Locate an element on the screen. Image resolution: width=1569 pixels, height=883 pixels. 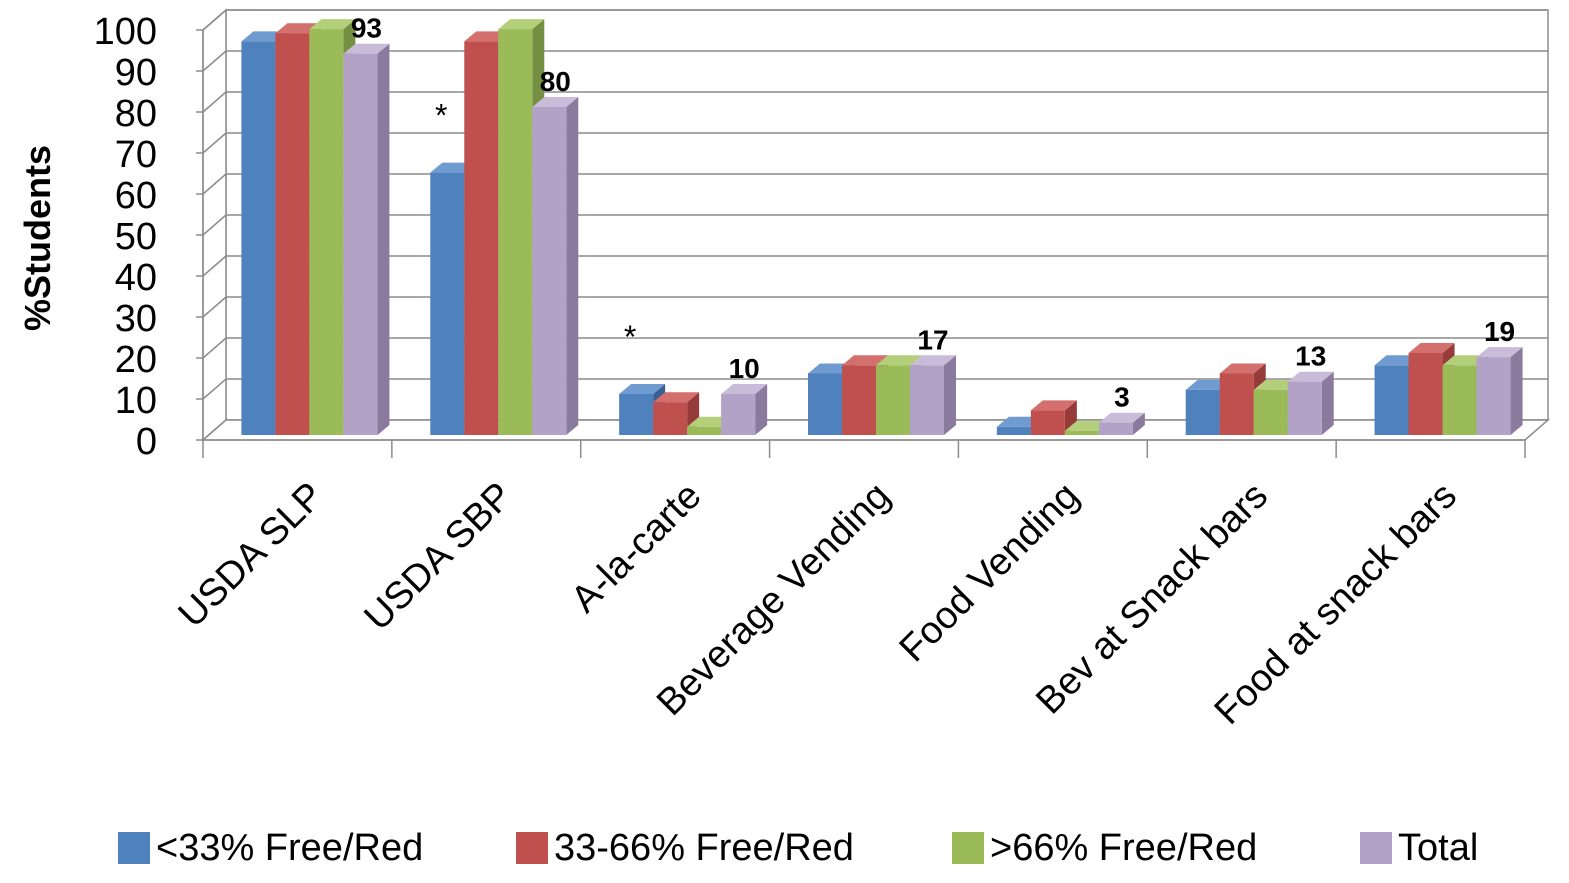
y-tick-label: 0 is located at coordinates (146, 442).